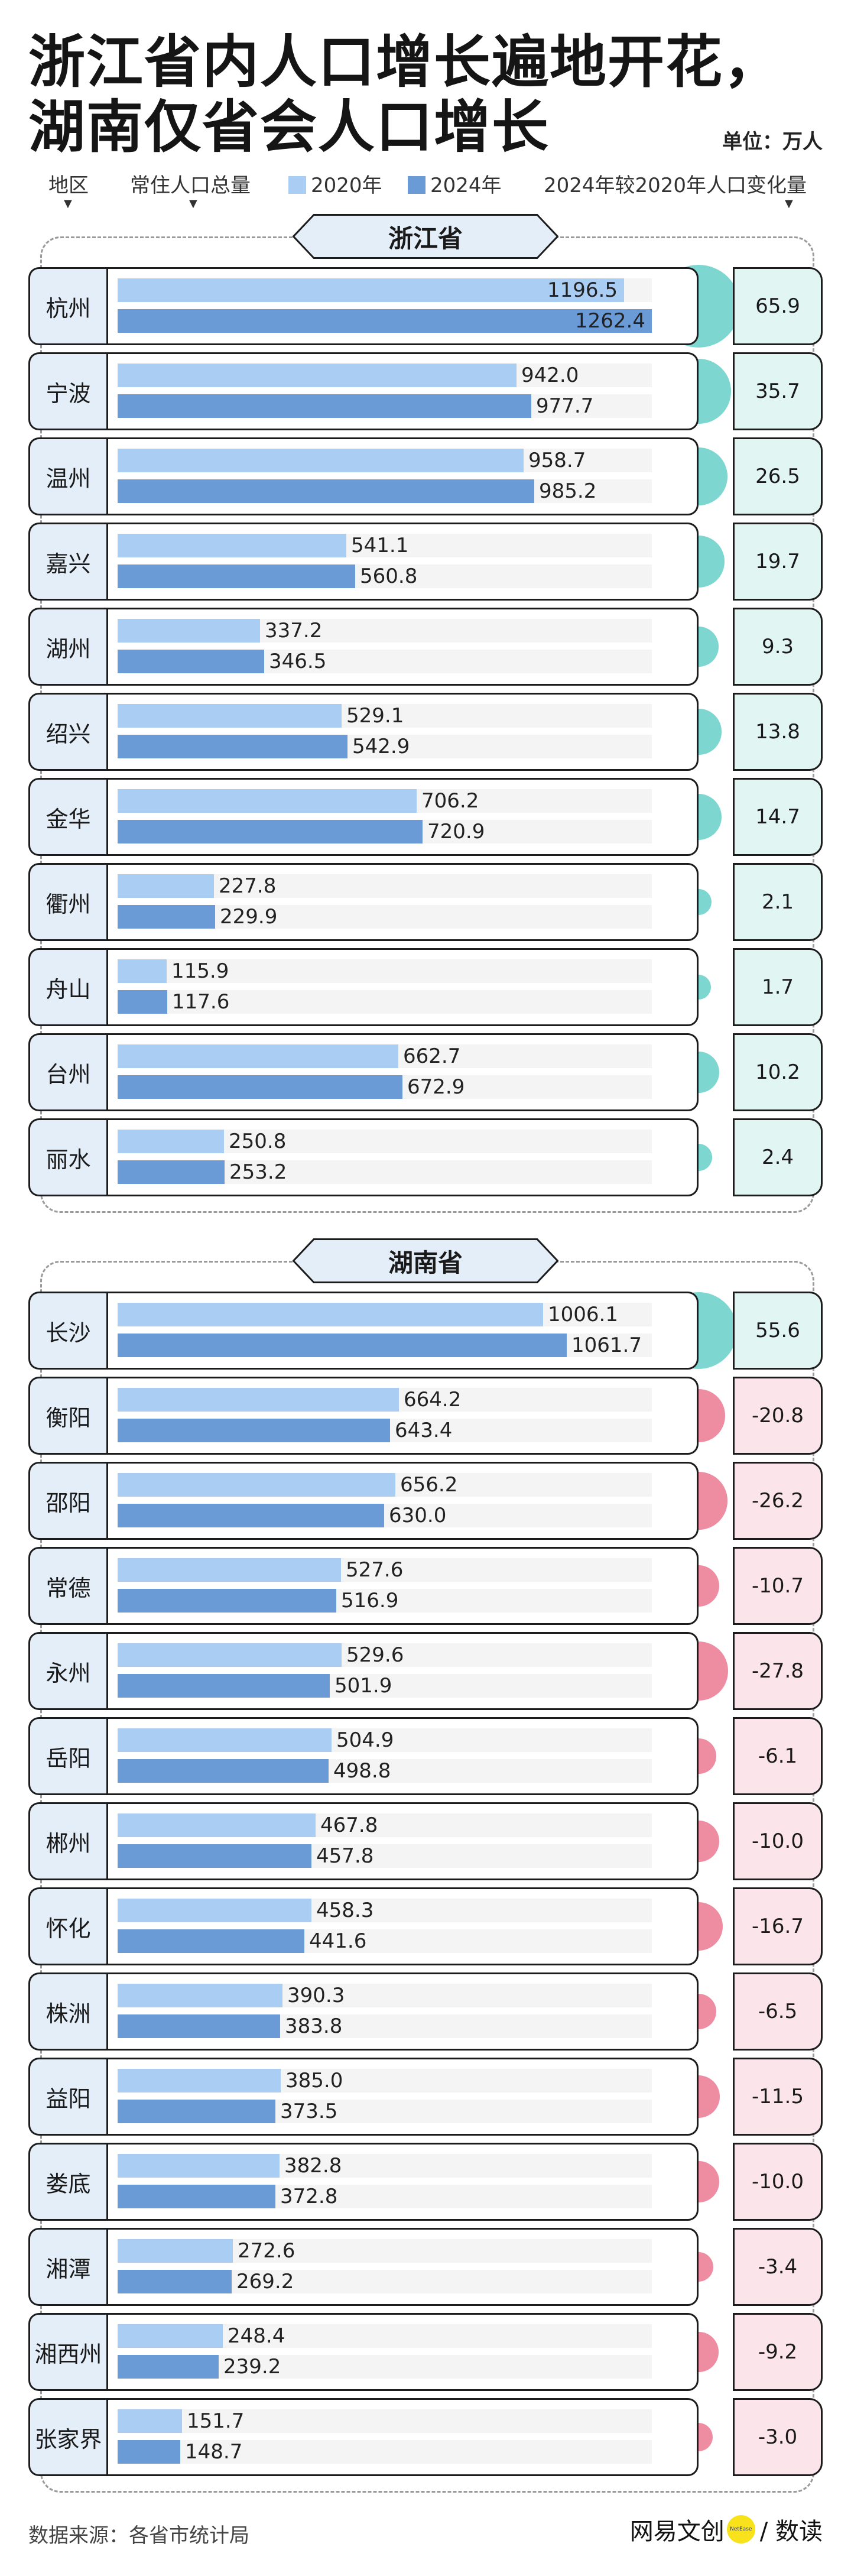  I want to click on bar-panel: 272.6 269.2, so click(402, 2267).